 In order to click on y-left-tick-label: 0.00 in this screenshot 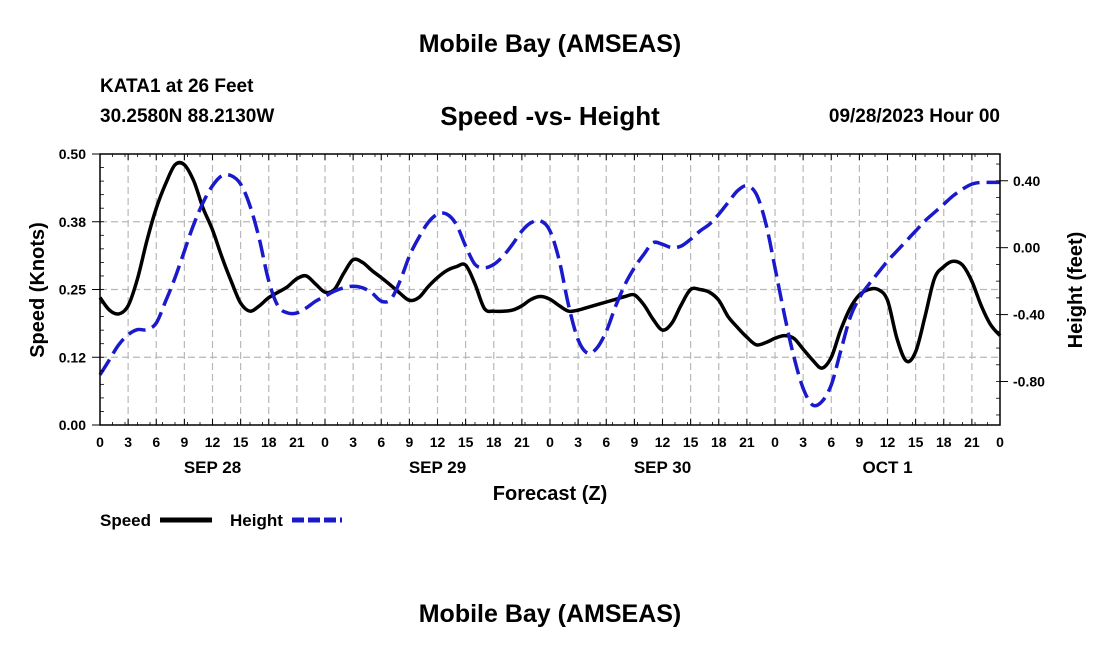, I will do `click(72, 425)`.